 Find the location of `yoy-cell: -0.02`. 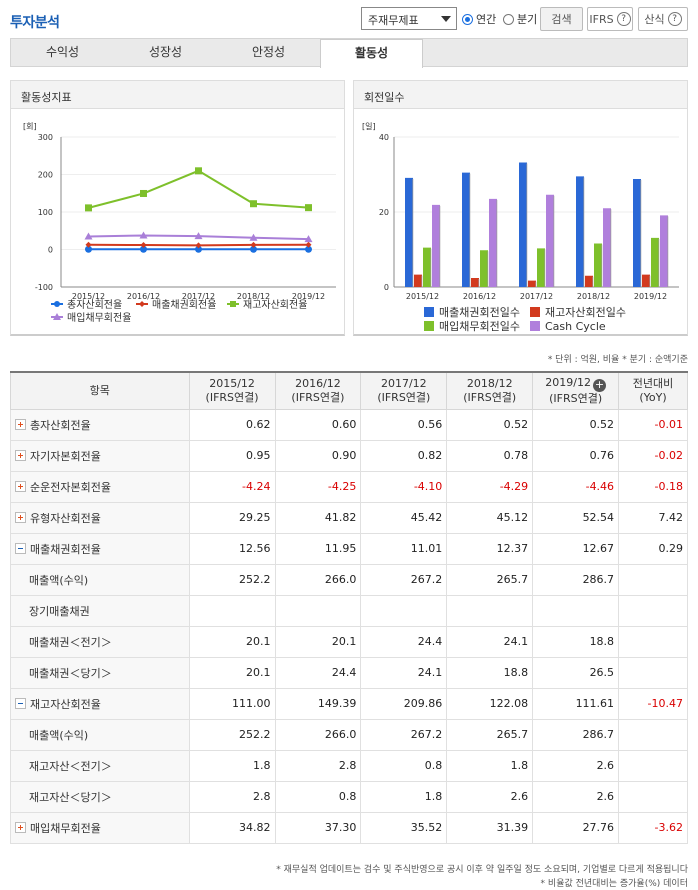

yoy-cell: -0.02 is located at coordinates (653, 455).